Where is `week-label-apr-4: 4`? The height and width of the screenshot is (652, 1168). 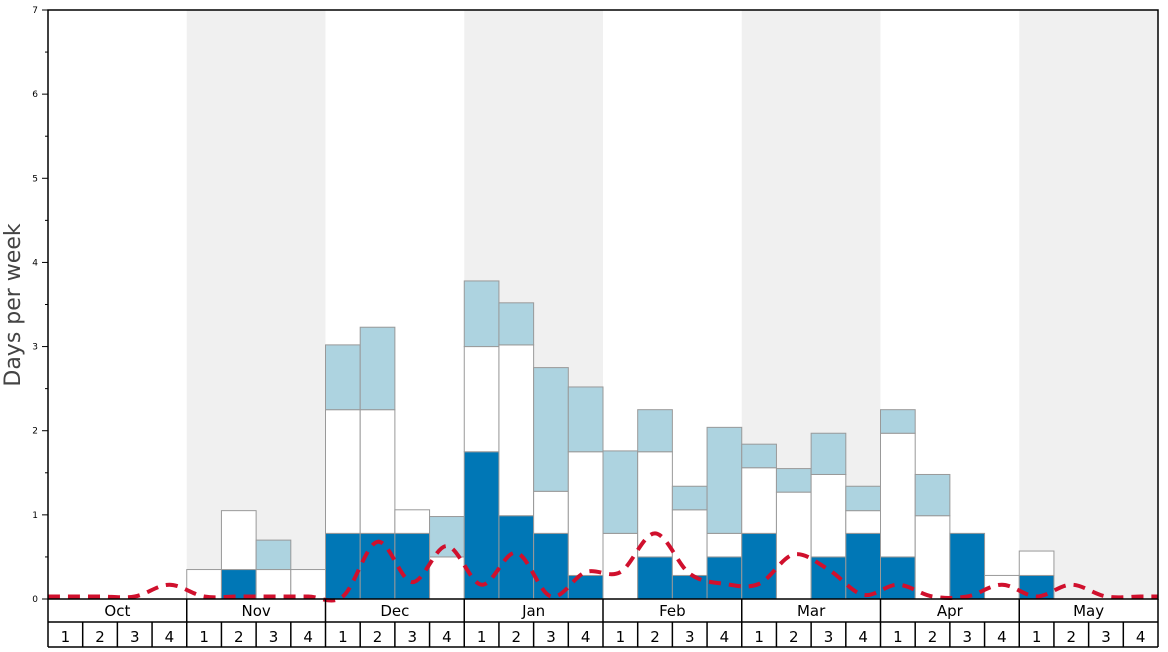 week-label-apr-4: 4 is located at coordinates (1002, 637).